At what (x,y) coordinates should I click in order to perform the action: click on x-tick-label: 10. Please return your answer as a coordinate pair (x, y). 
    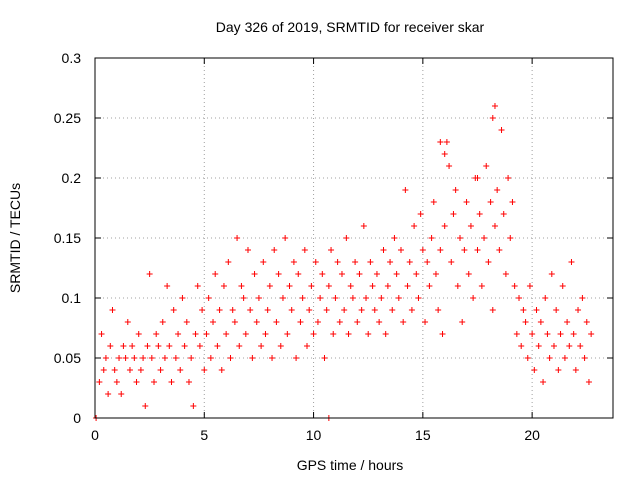
    Looking at the image, I should click on (314, 435).